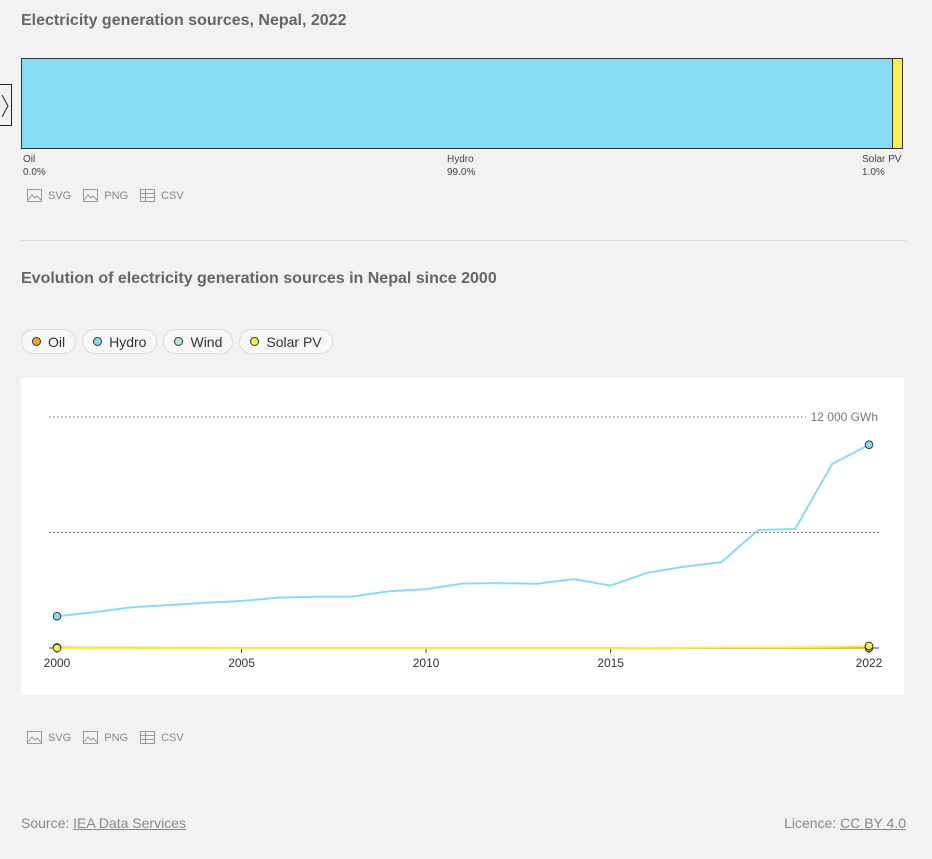 The height and width of the screenshot is (859, 932). What do you see at coordinates (844, 417) in the screenshot?
I see `y-tick-label: 12 000 GWh` at bounding box center [844, 417].